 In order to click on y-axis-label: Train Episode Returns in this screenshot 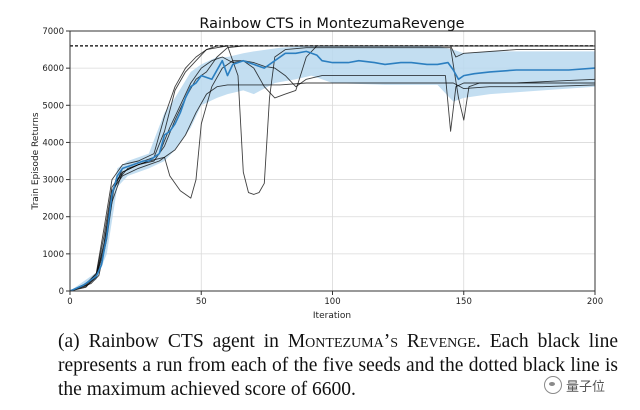, I will do `click(36, 161)`.